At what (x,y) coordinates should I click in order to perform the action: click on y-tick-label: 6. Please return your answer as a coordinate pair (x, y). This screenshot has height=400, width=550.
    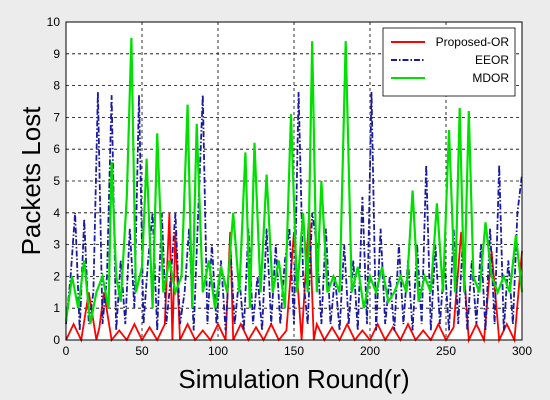
    Looking at the image, I should click on (56, 149).